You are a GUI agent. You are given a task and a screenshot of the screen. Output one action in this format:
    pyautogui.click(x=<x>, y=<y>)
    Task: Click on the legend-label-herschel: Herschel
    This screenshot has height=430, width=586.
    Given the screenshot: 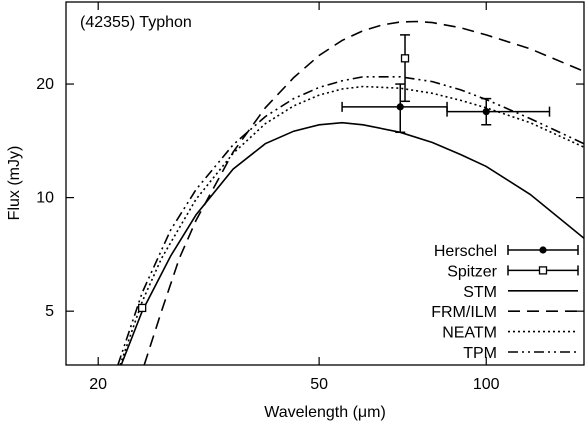 What is the action you would take?
    pyautogui.click(x=465, y=251)
    